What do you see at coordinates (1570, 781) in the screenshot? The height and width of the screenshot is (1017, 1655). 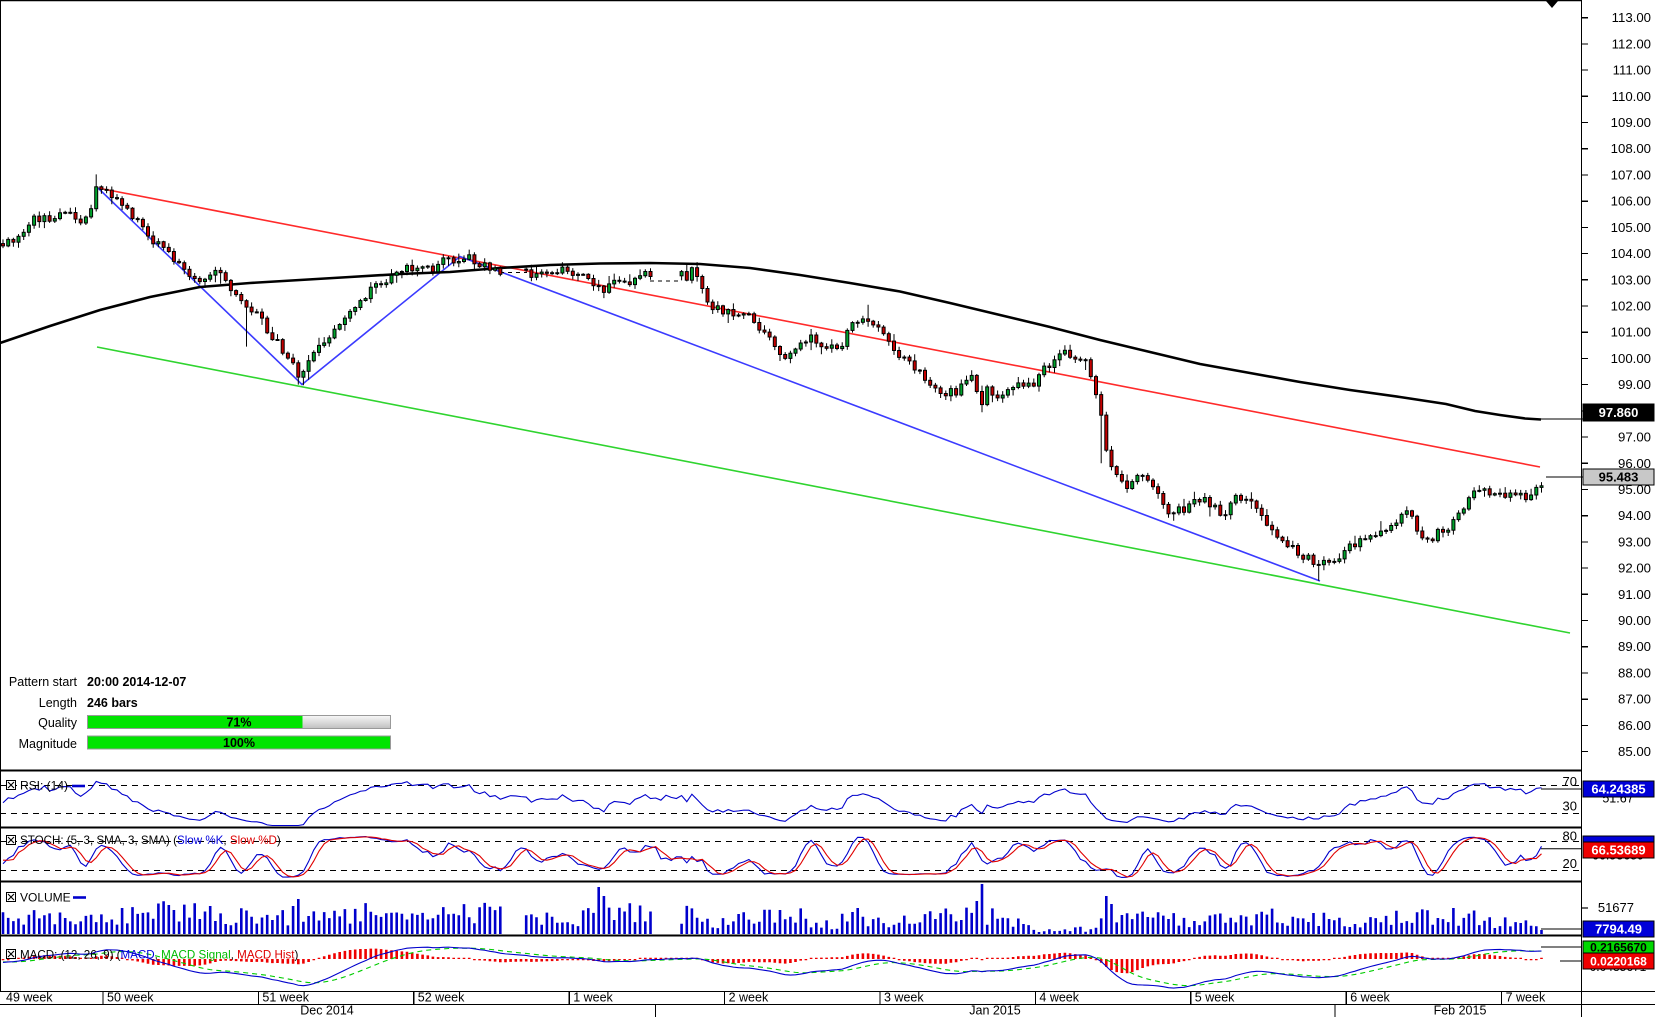 I see `svg-text: 70` at bounding box center [1570, 781].